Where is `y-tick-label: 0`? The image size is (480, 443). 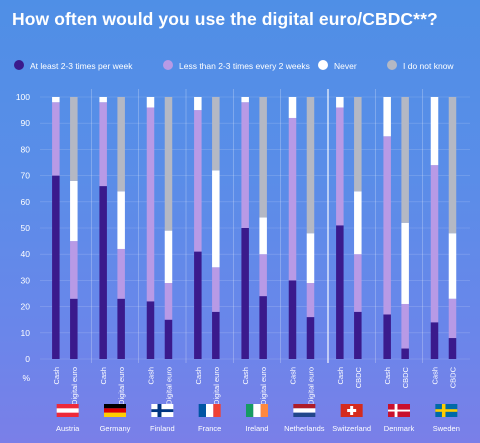
y-tick-label: 0 is located at coordinates (27, 359).